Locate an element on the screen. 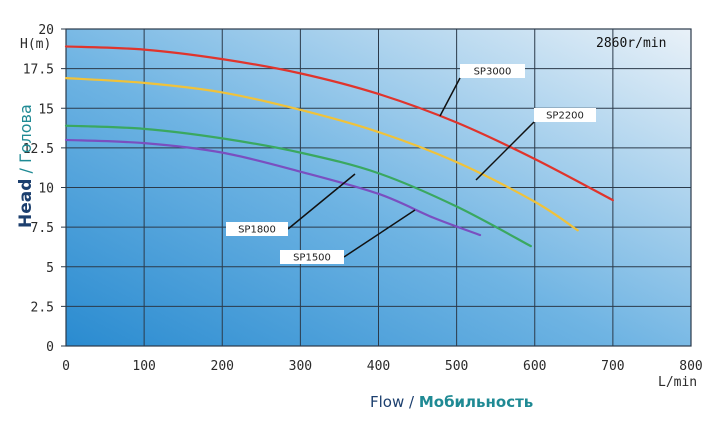  x-tick-label: 400 is located at coordinates (378, 366).